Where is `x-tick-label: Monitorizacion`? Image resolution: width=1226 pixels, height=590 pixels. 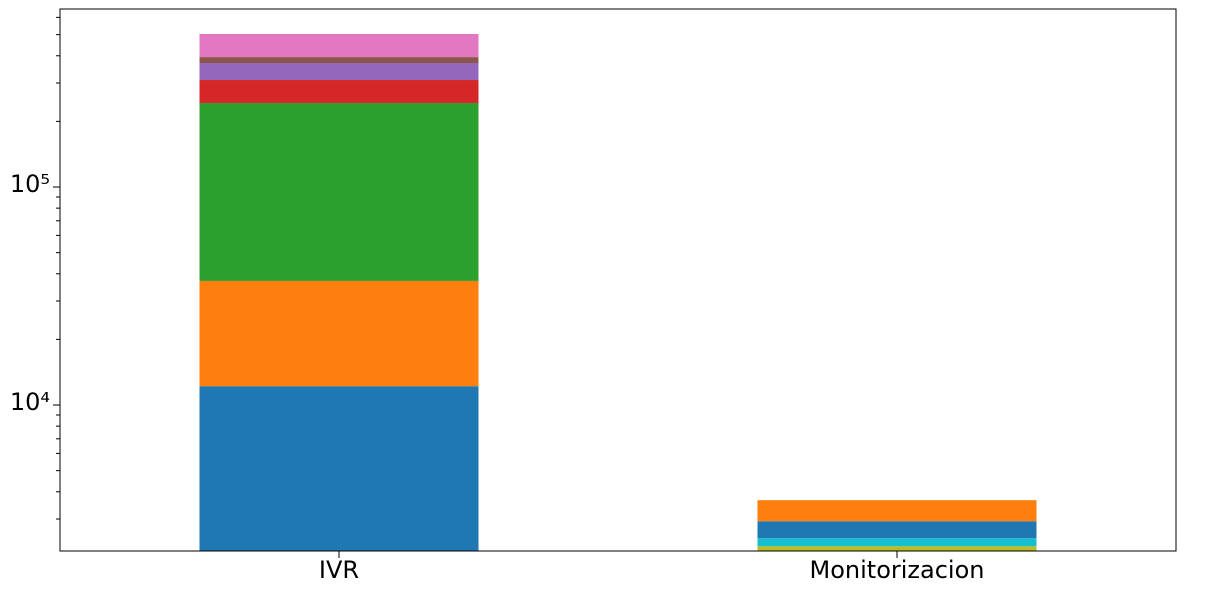
x-tick-label: Monitorizacion is located at coordinates (897, 570).